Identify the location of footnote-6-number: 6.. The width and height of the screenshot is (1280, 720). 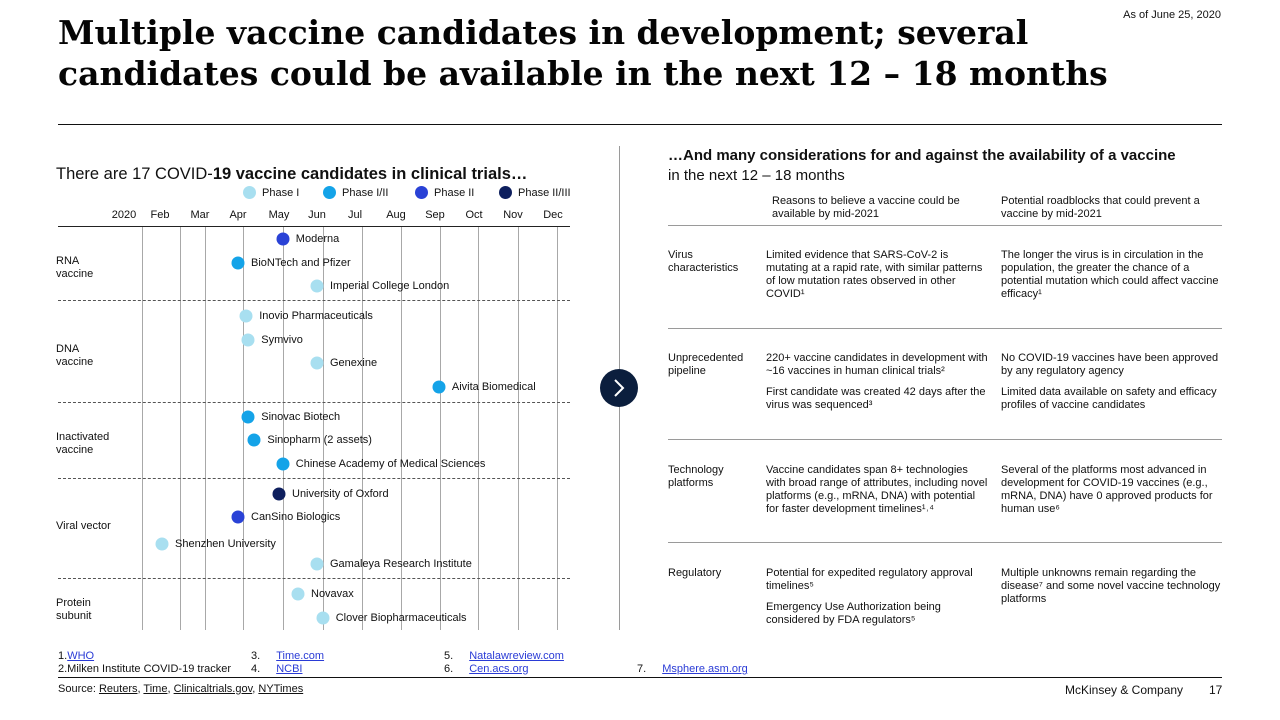
(449, 669).